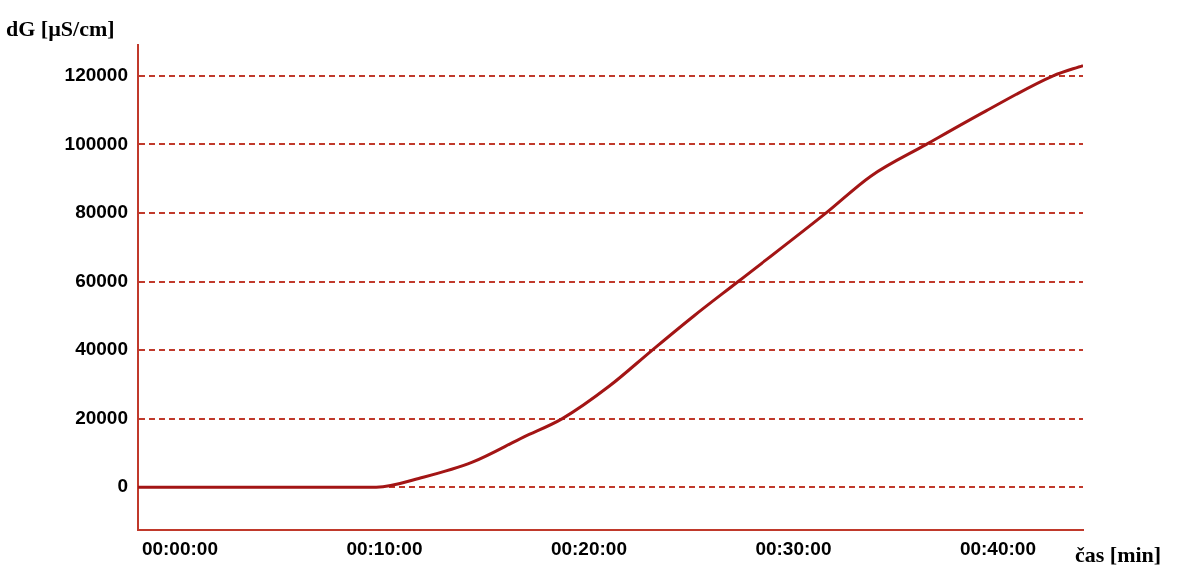  I want to click on y-tick-label: 20000, so click(101, 417).